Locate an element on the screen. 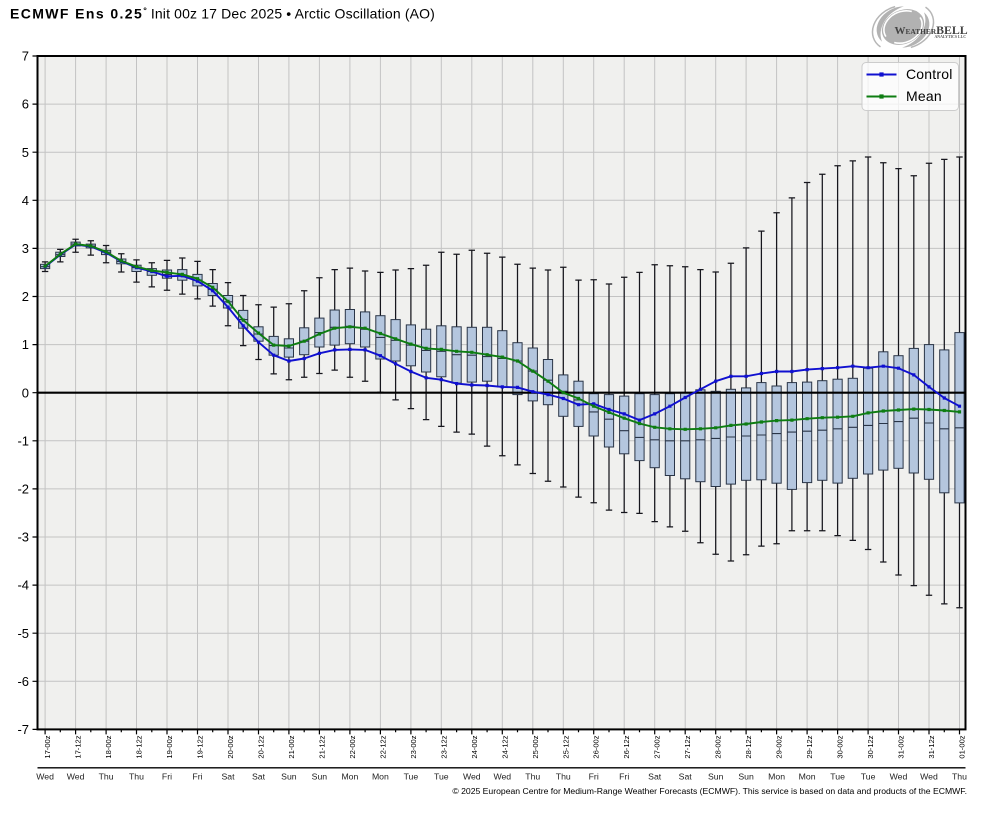 Image resolution: width=984 pixels, height=813 pixels. svg-text: 5 is located at coordinates (25, 152).